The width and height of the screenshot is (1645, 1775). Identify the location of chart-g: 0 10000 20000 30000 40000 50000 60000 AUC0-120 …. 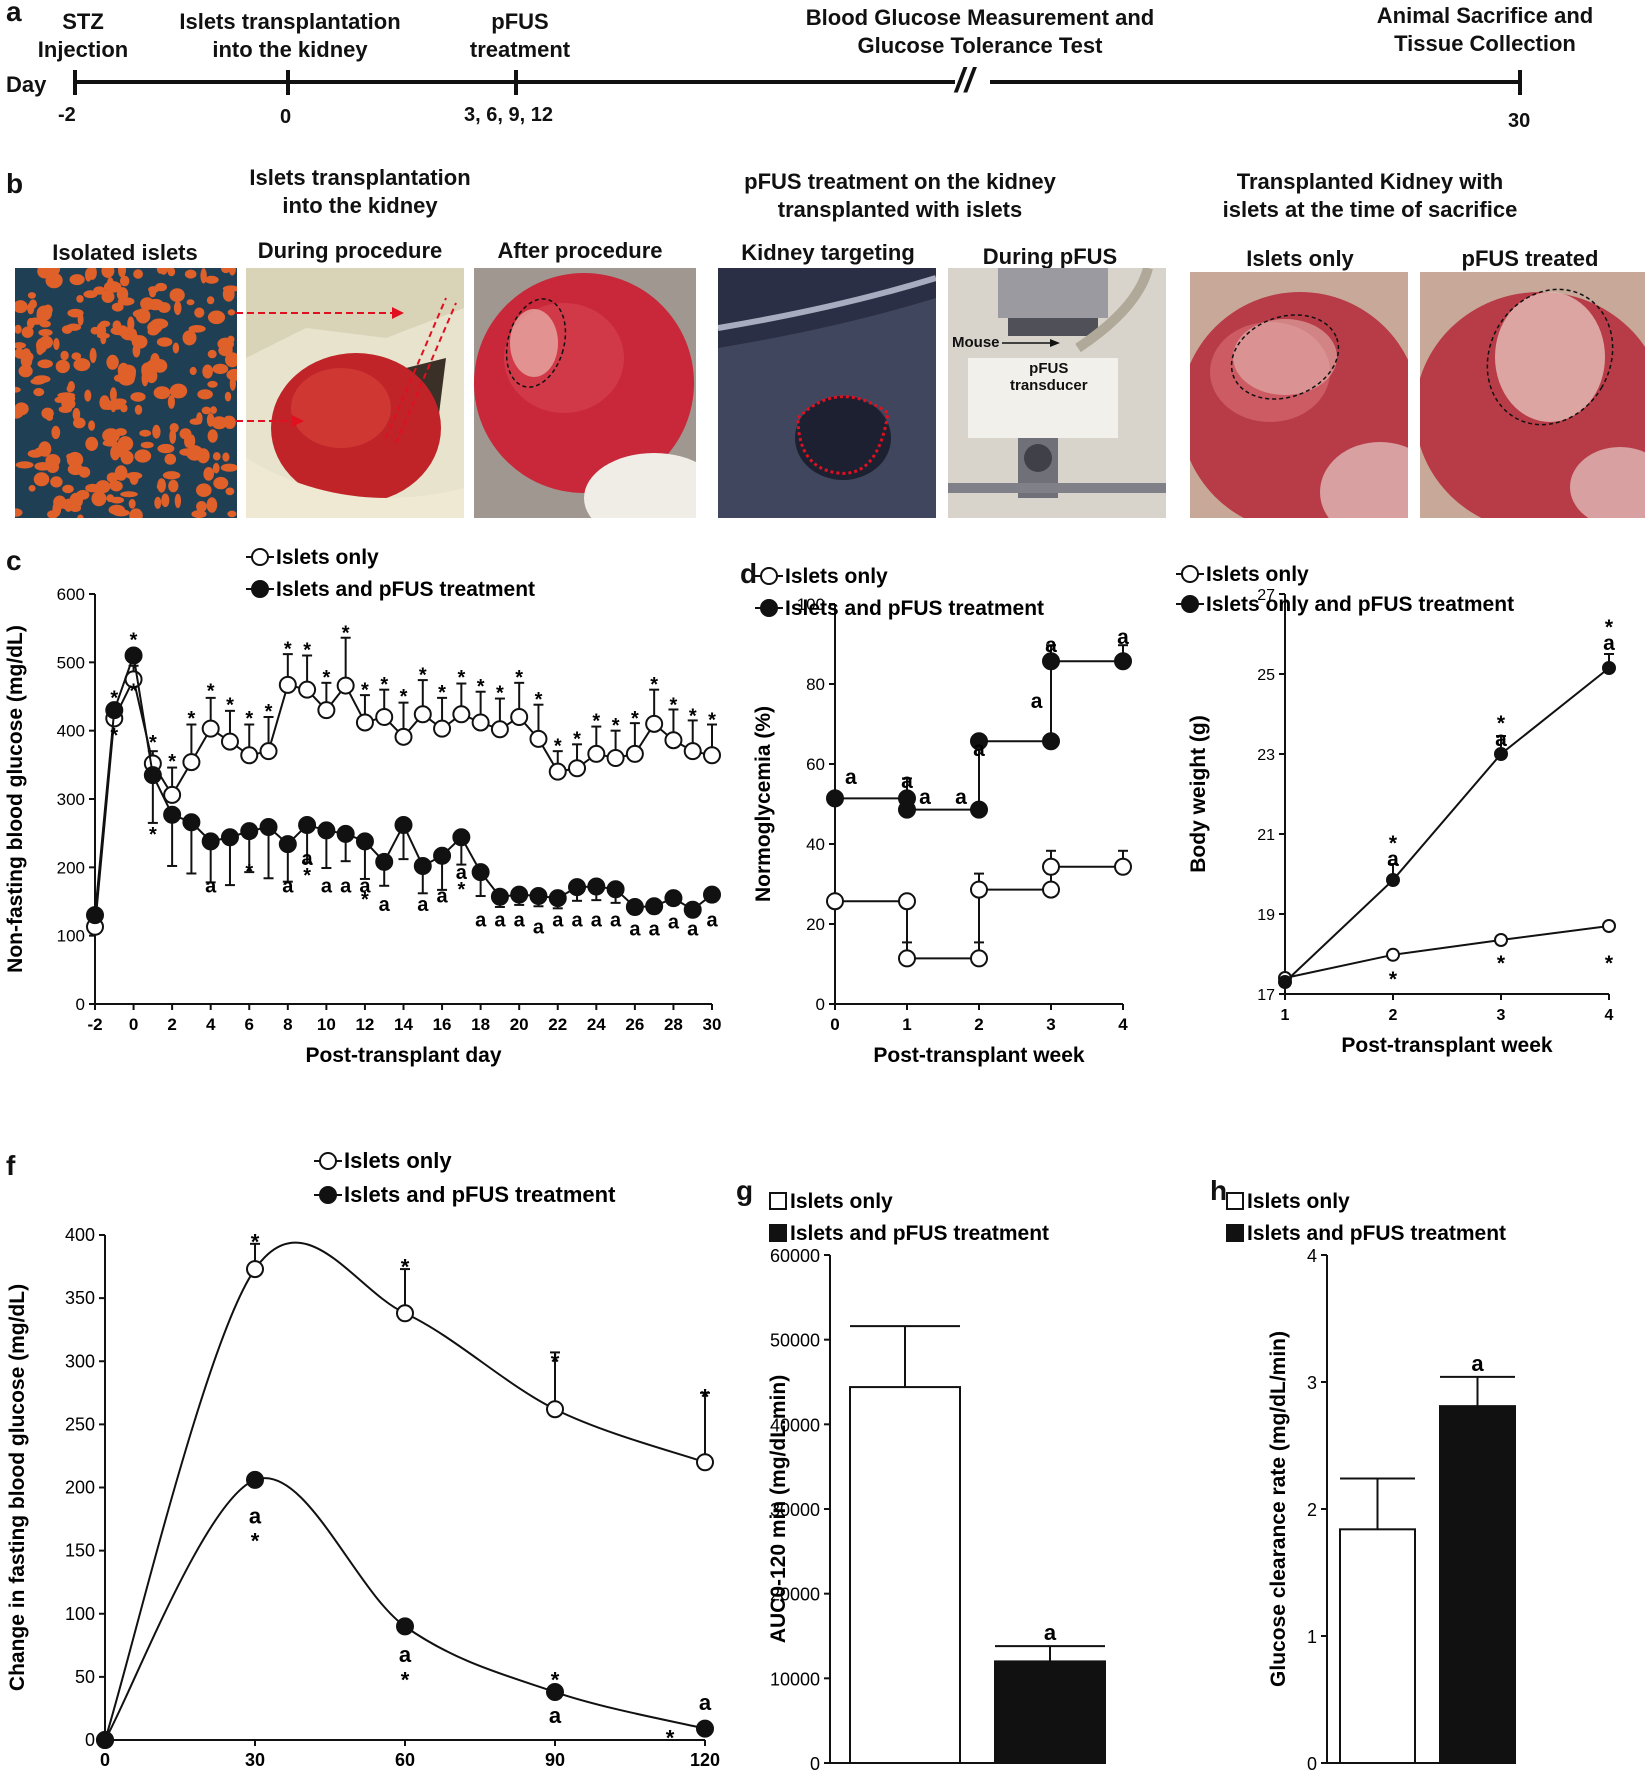
(936, 1482).